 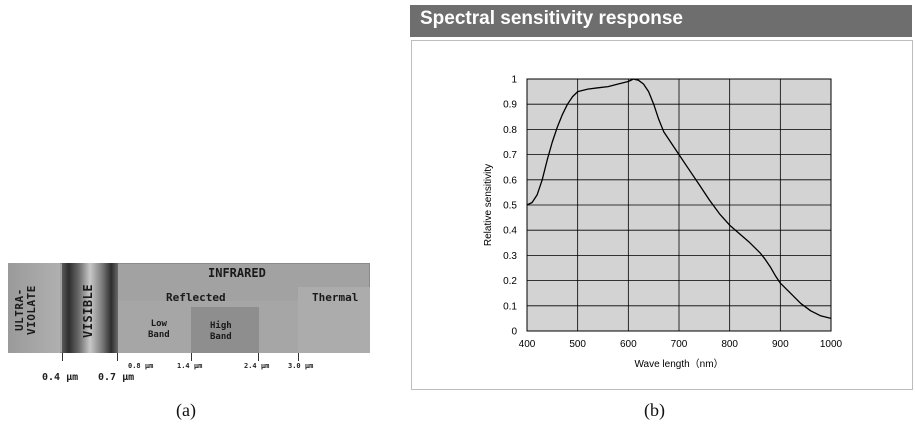 I want to click on chart-header-bar: Spectral sensitivity response, so click(x=661, y=21).